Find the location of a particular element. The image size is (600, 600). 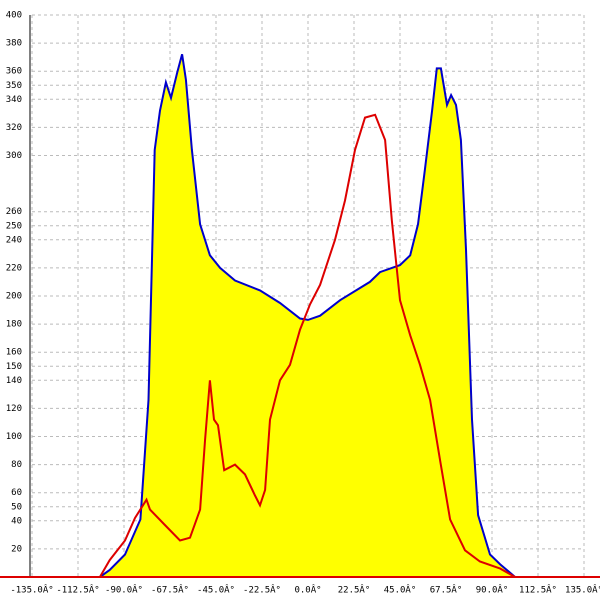

x-tick-label: -90.0Â° is located at coordinates (124, 590).